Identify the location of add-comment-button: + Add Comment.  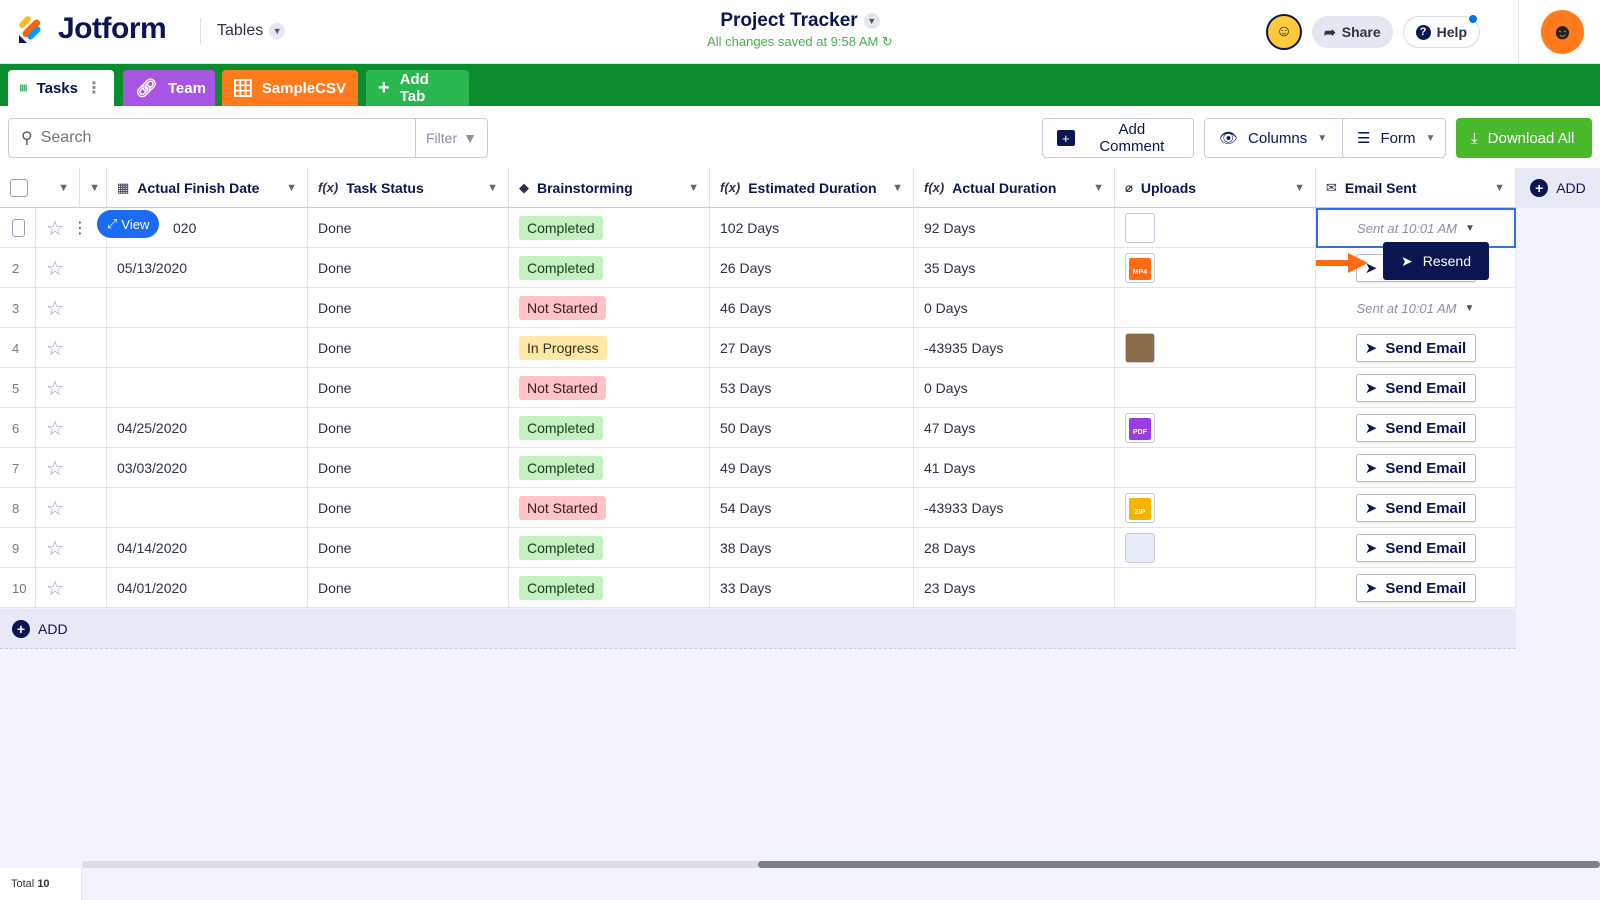
(1118, 138).